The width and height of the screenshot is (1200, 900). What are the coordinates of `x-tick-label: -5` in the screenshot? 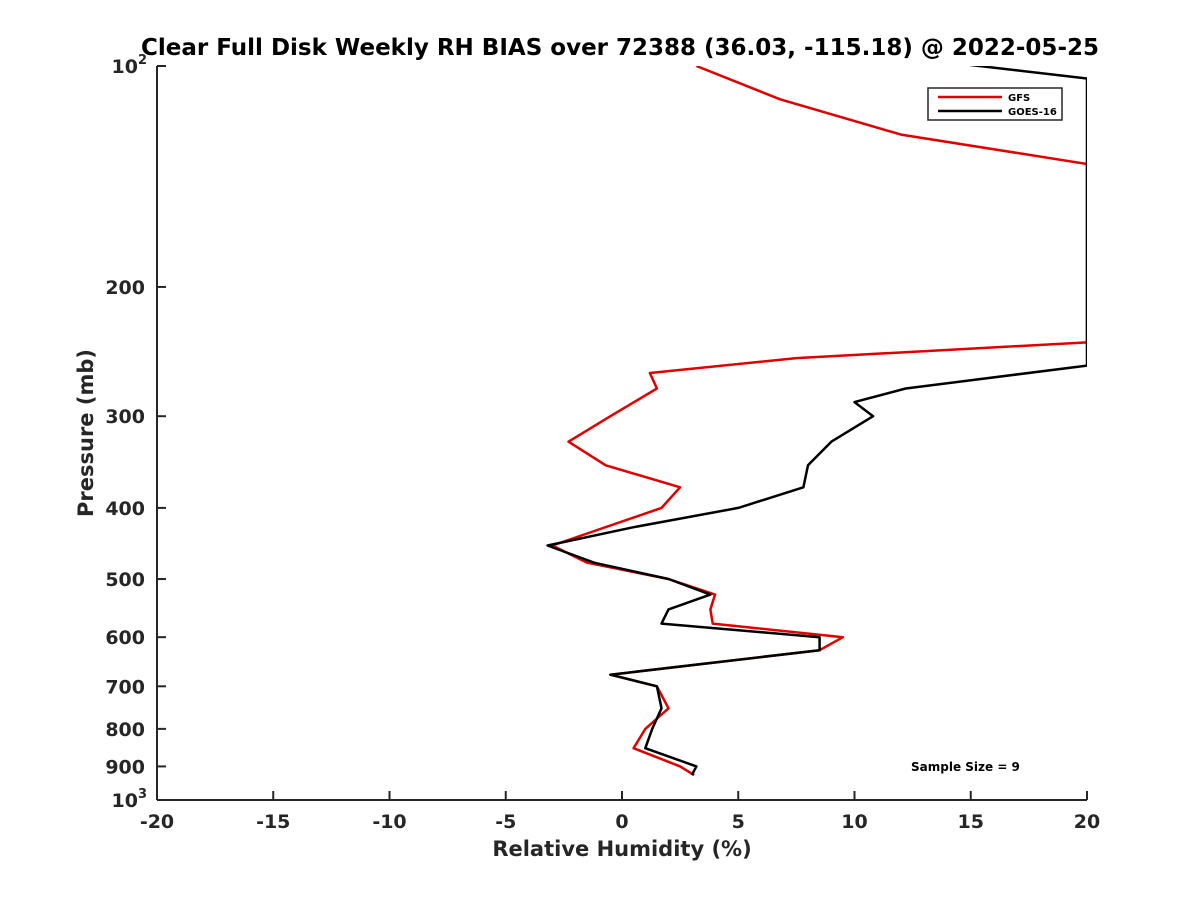 It's located at (505, 822).